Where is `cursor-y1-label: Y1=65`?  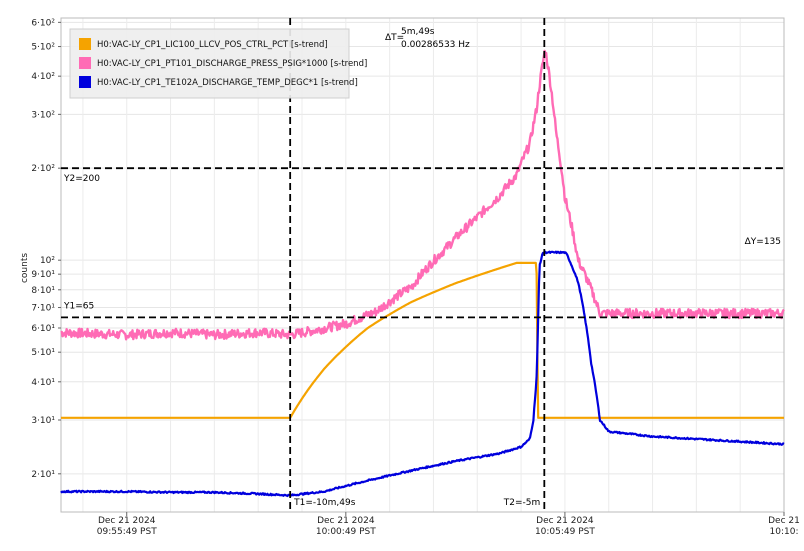 cursor-y1-label: Y1=65 is located at coordinates (78, 306).